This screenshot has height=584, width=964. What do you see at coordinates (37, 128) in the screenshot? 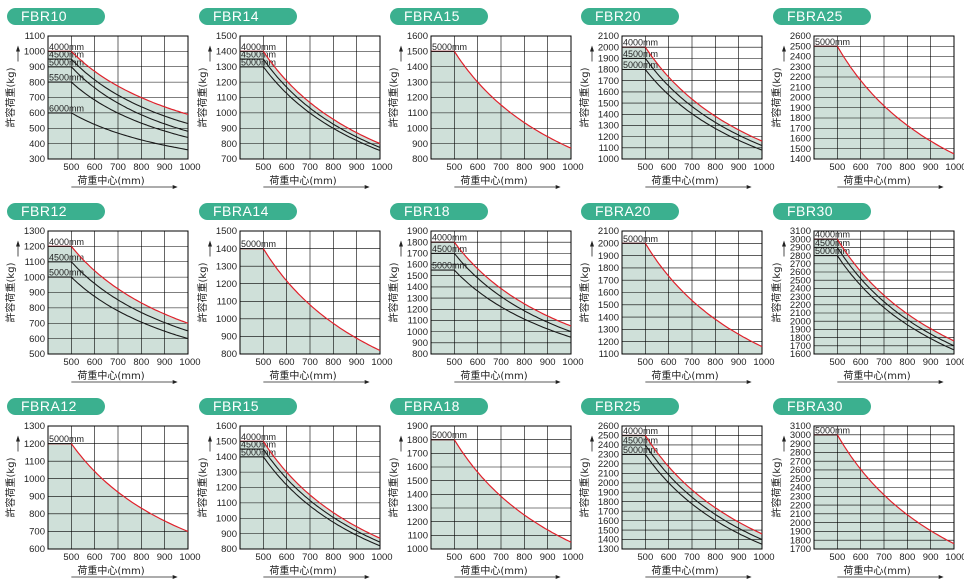
I see `y-tick-label: 500` at bounding box center [37, 128].